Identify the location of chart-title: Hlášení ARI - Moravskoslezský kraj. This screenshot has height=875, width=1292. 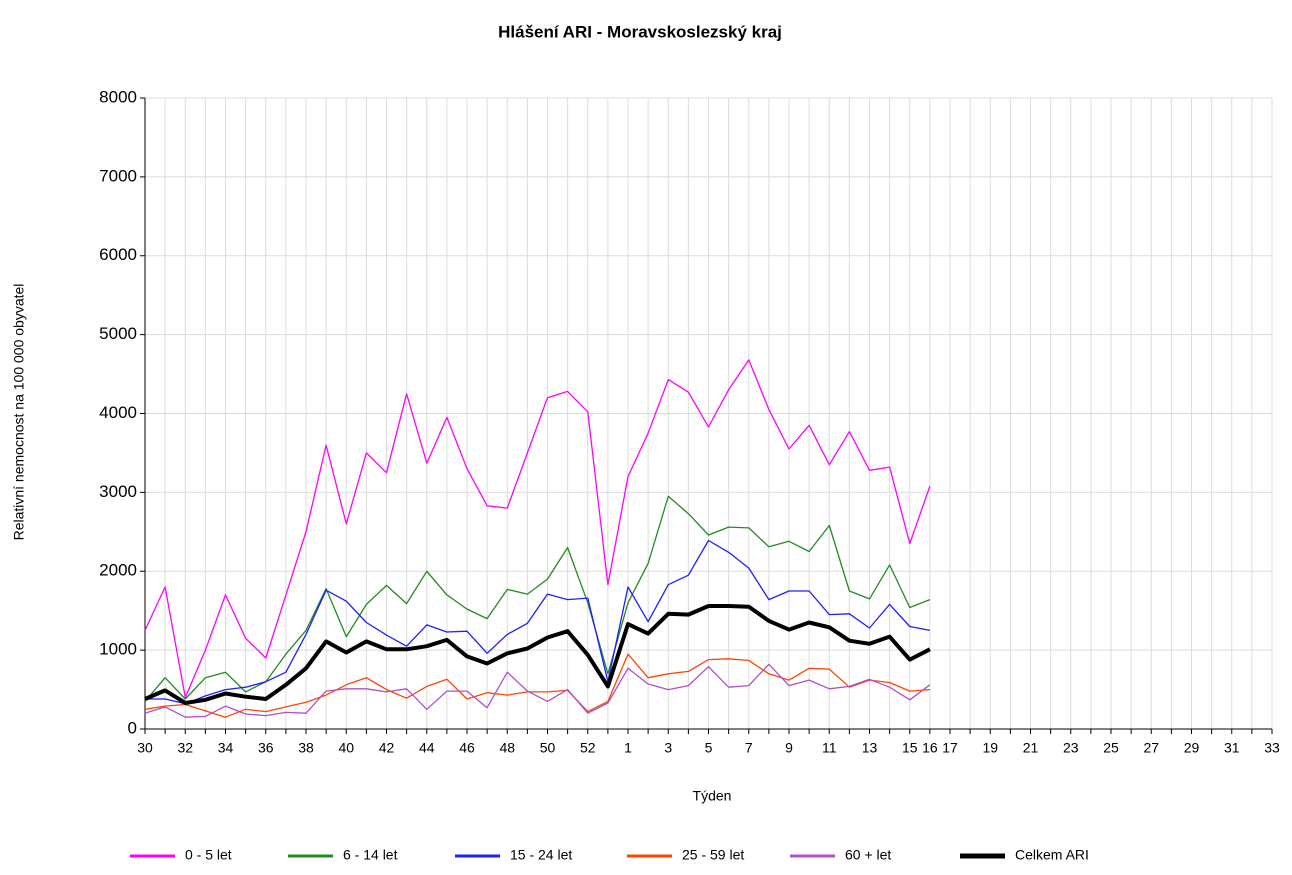
(640, 31).